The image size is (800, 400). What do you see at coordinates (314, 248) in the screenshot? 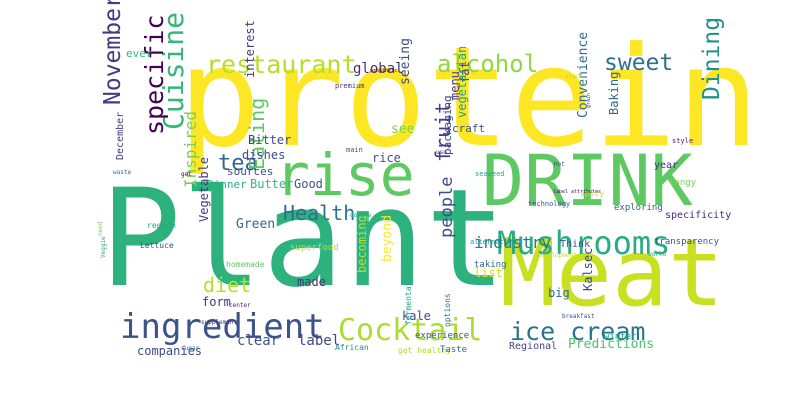
I see `cloud-word: superfood` at bounding box center [314, 248].